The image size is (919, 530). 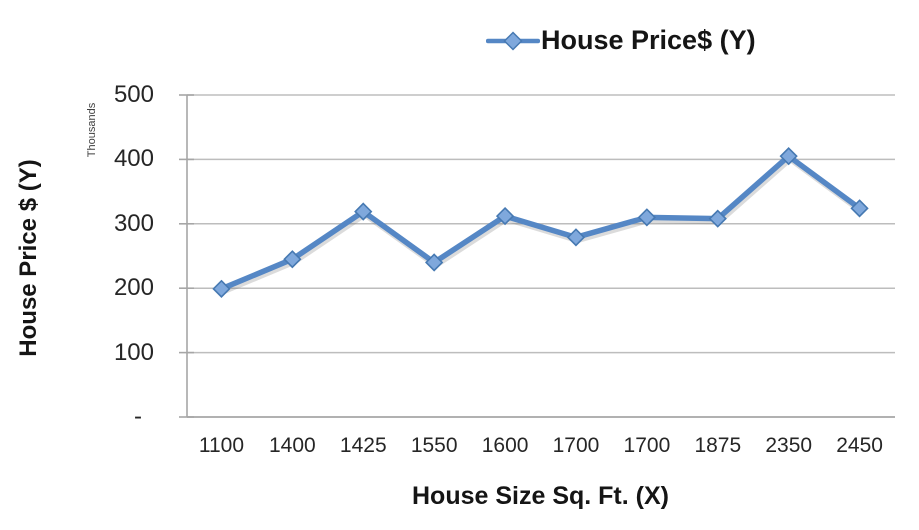 I want to click on y-tick-label: -, so click(x=138, y=416).